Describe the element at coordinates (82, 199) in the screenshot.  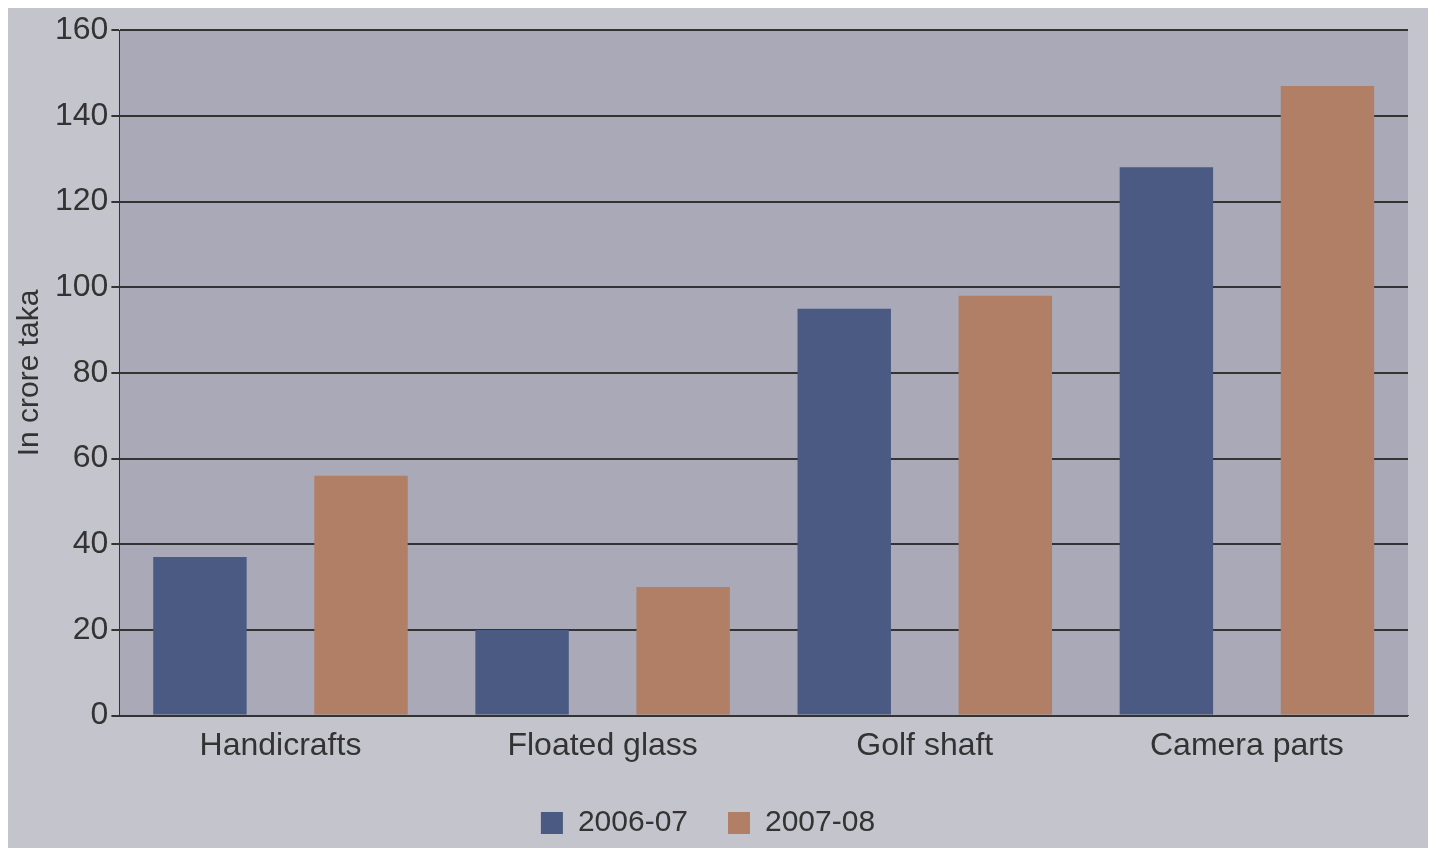
I see `y-tick-label: 120` at that location.